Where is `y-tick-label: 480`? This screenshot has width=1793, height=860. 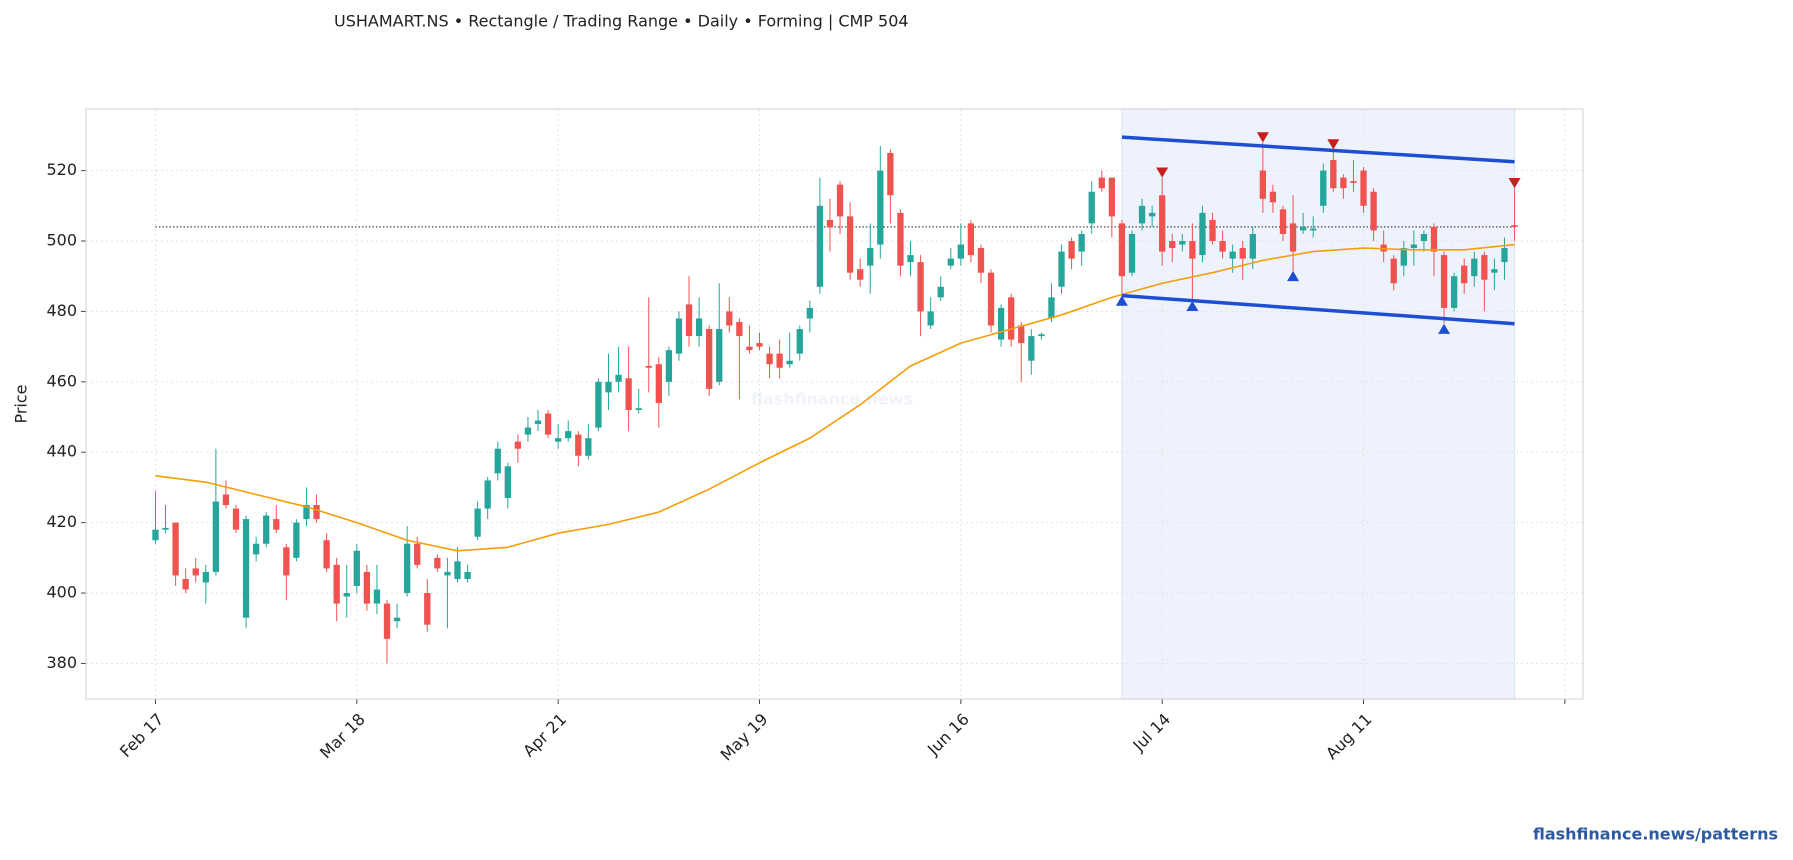
y-tick-label: 480 is located at coordinates (61, 310).